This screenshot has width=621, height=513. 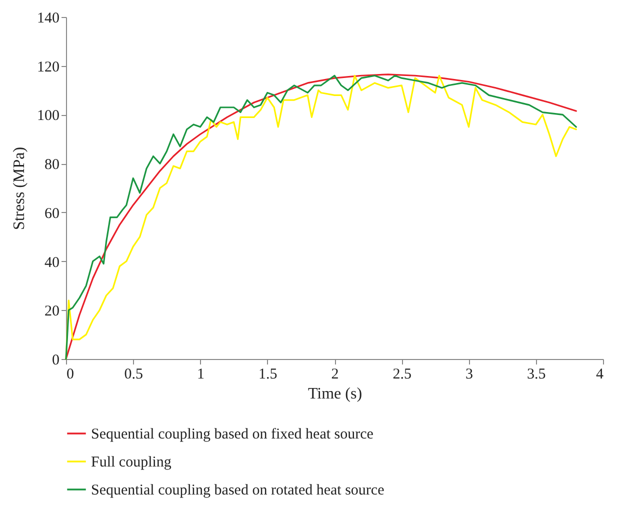 What do you see at coordinates (52, 262) in the screenshot?
I see `y-tick-label: 40` at bounding box center [52, 262].